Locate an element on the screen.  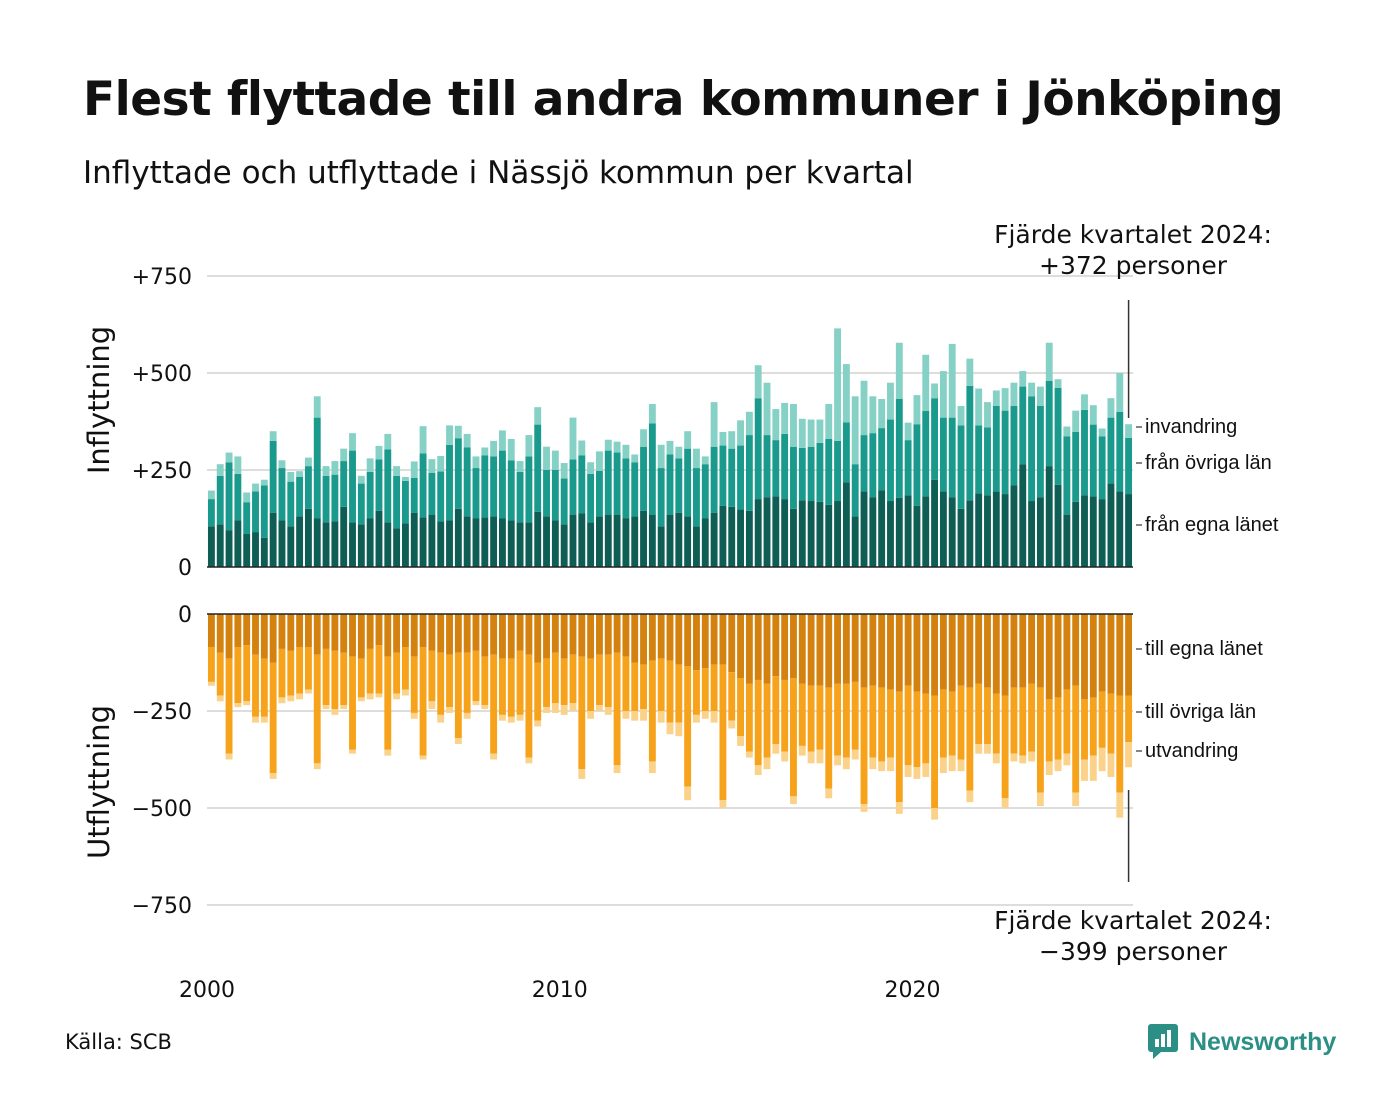
y-tick-label-top: 0 is located at coordinates (185, 568).